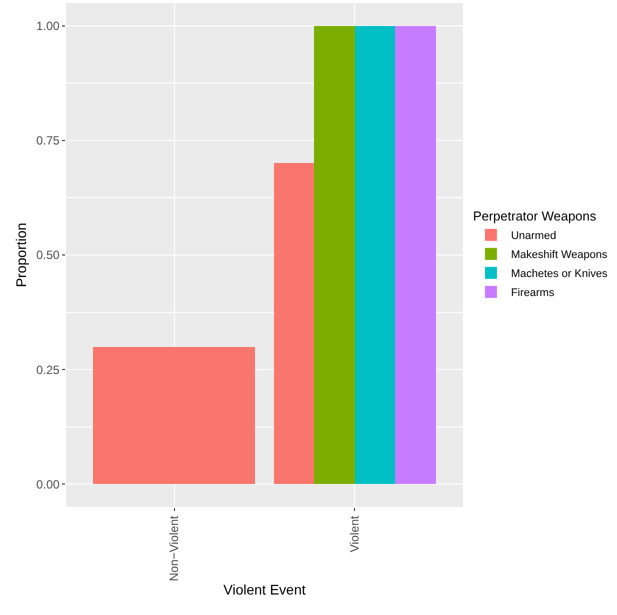 The width and height of the screenshot is (617, 615). What do you see at coordinates (532, 293) in the screenshot?
I see `legend-label: Firearms` at bounding box center [532, 293].